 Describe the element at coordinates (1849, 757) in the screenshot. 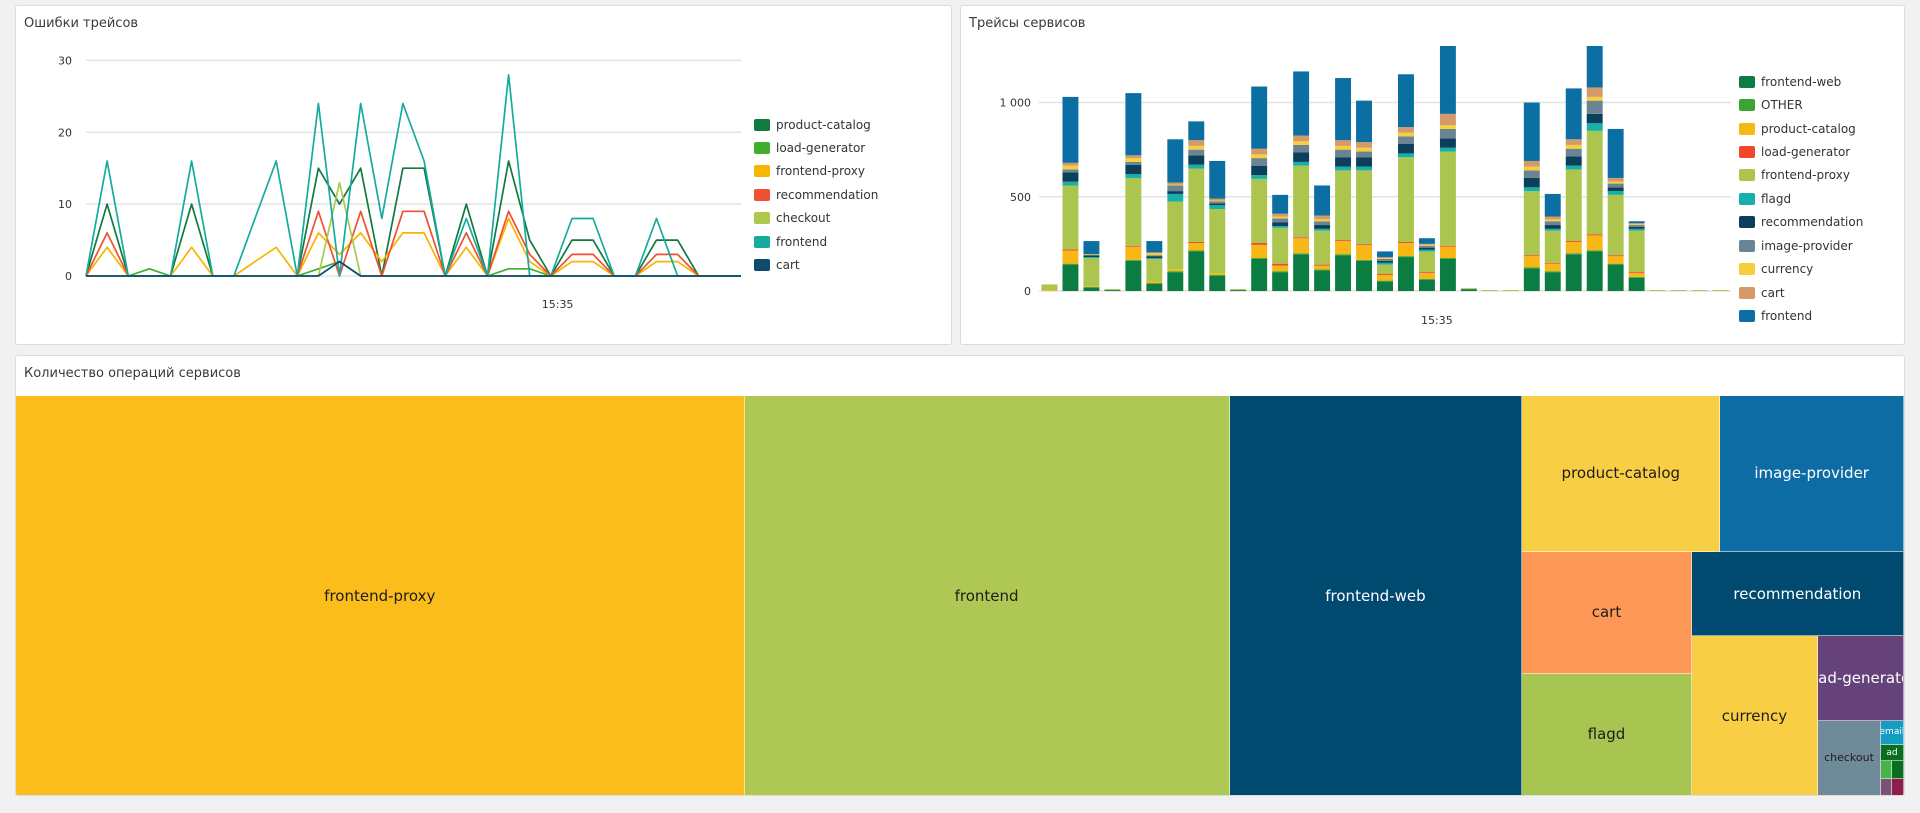

I see `treemap-tile-checkout: checkout` at that location.